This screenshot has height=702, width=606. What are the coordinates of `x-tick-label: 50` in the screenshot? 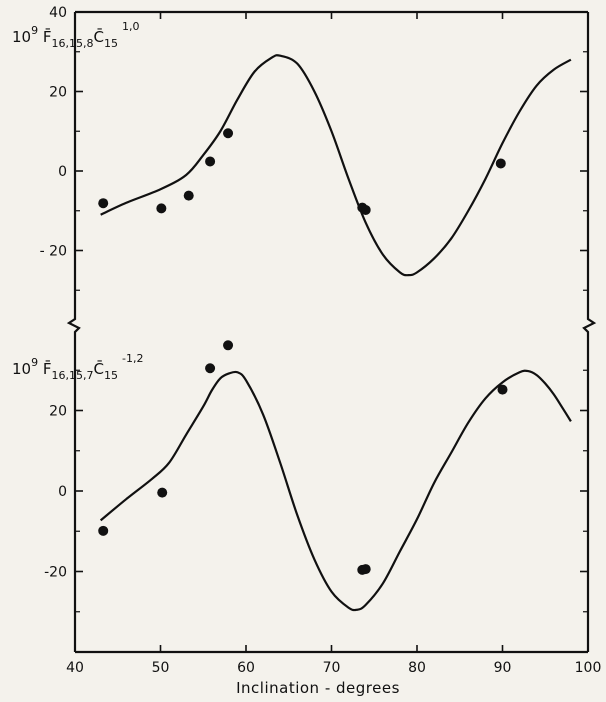 It's located at (161, 668).